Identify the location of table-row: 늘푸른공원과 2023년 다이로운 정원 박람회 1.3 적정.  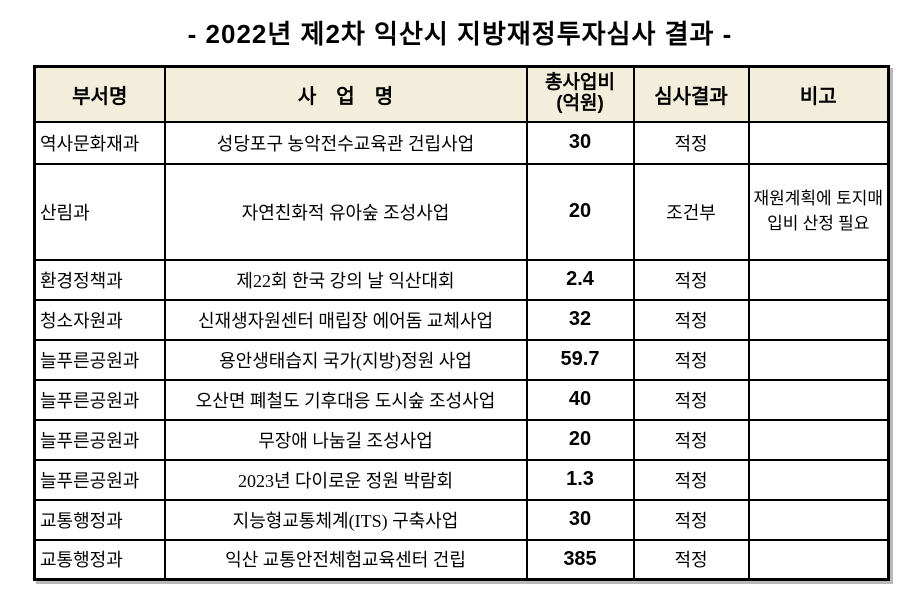
(461, 479).